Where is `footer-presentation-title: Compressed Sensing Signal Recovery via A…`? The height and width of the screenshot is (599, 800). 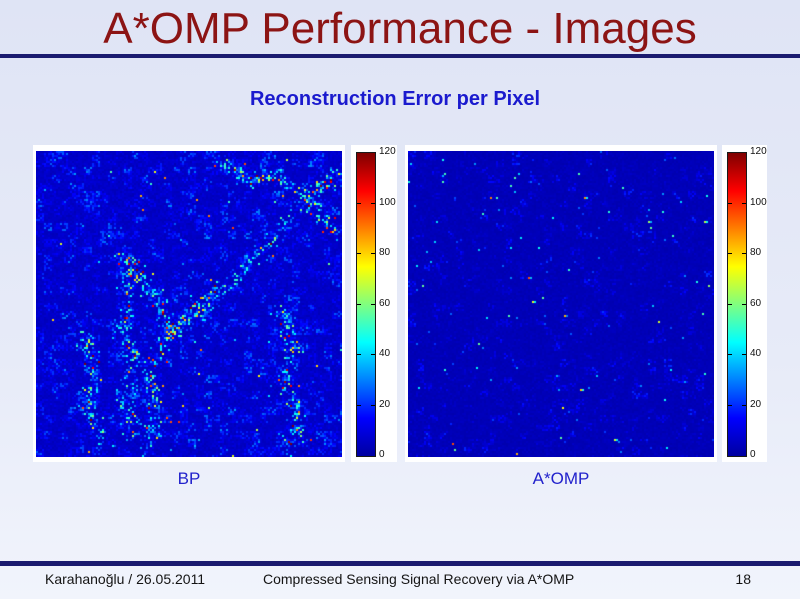 footer-presentation-title: Compressed Sensing Signal Recovery via A… is located at coordinates (419, 579).